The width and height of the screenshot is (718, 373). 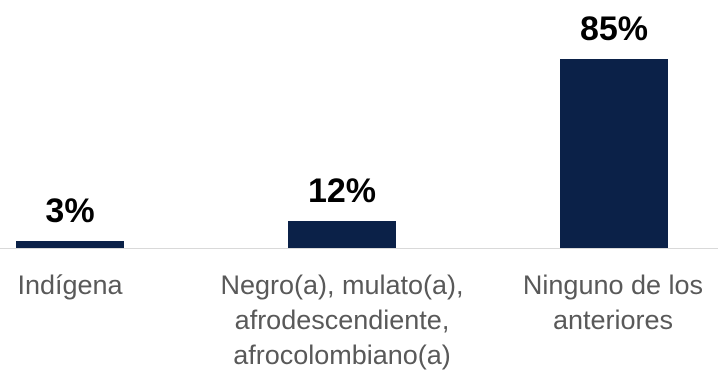 What do you see at coordinates (70, 211) in the screenshot?
I see `data-label-indigena: 3%` at bounding box center [70, 211].